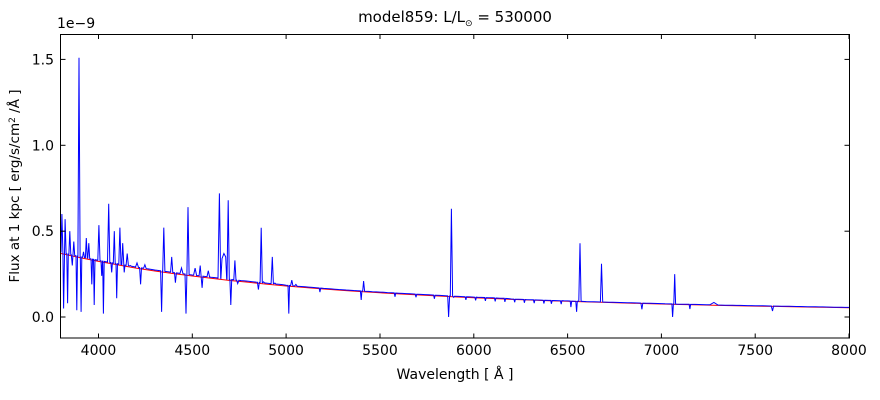  Describe the element at coordinates (380, 351) in the screenshot. I see `x-tick-label: 5500` at that location.